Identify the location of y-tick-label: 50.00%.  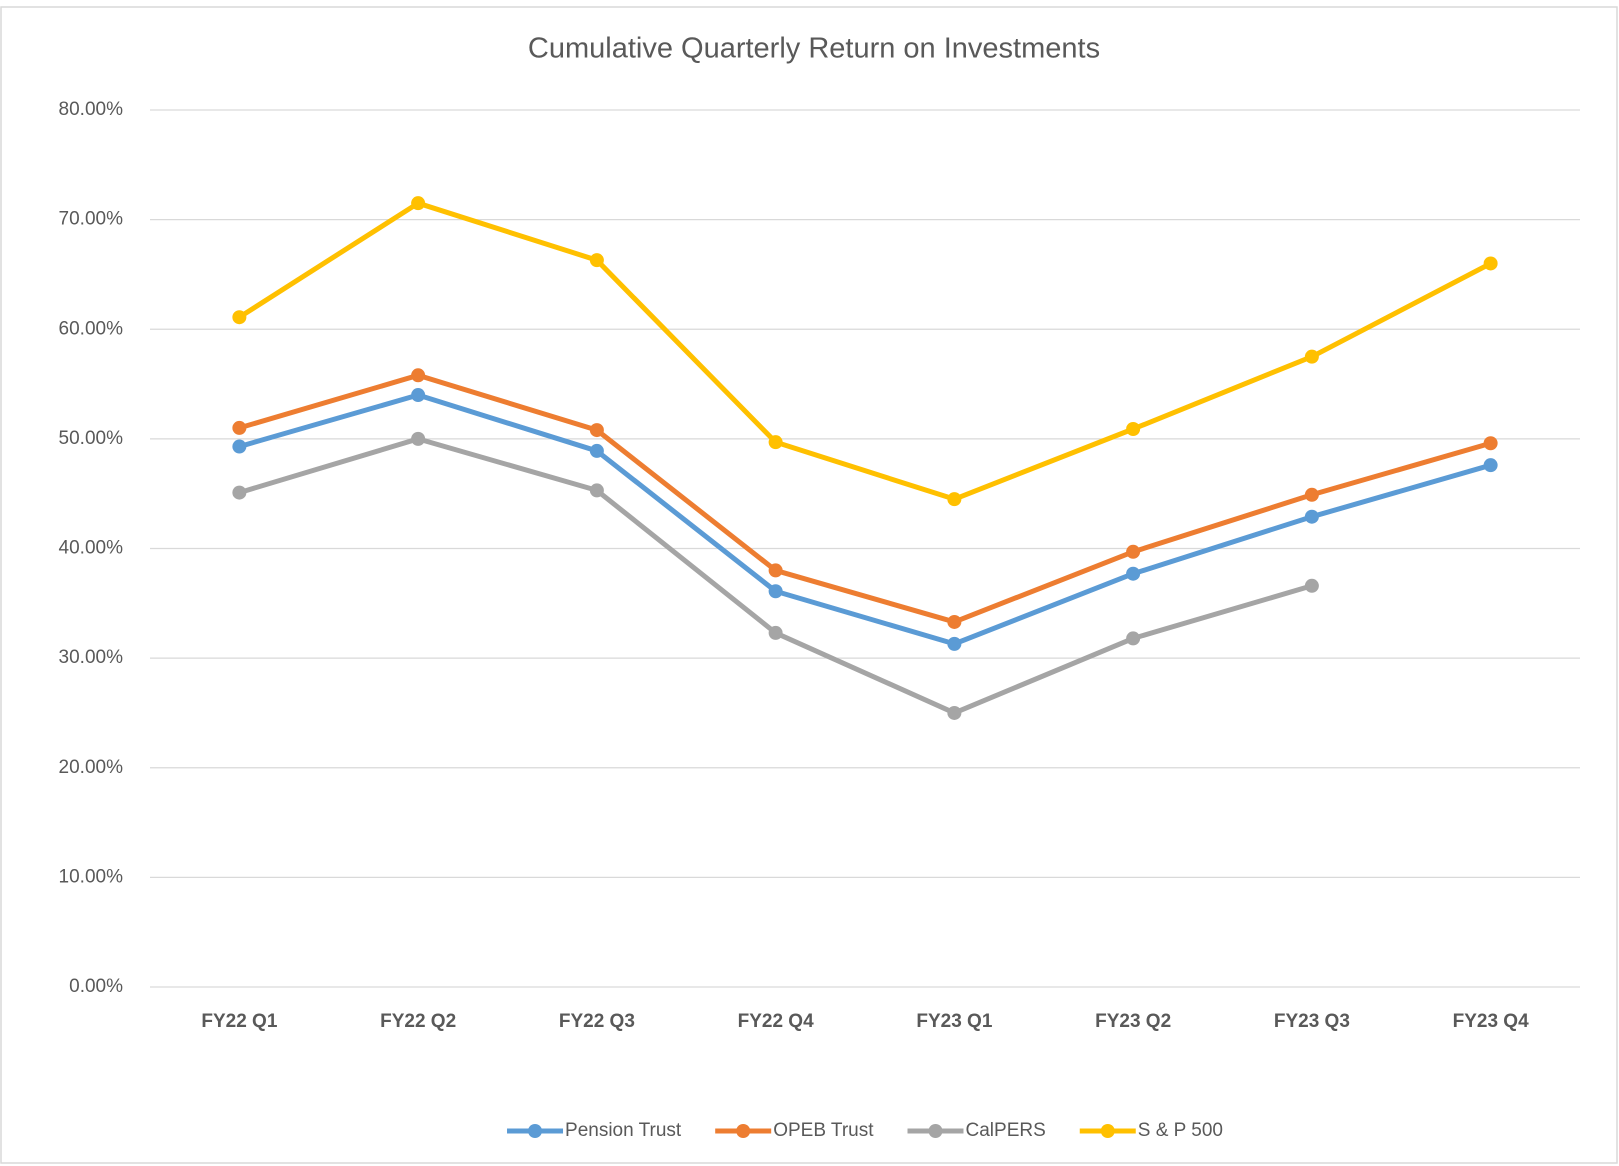
(91, 438).